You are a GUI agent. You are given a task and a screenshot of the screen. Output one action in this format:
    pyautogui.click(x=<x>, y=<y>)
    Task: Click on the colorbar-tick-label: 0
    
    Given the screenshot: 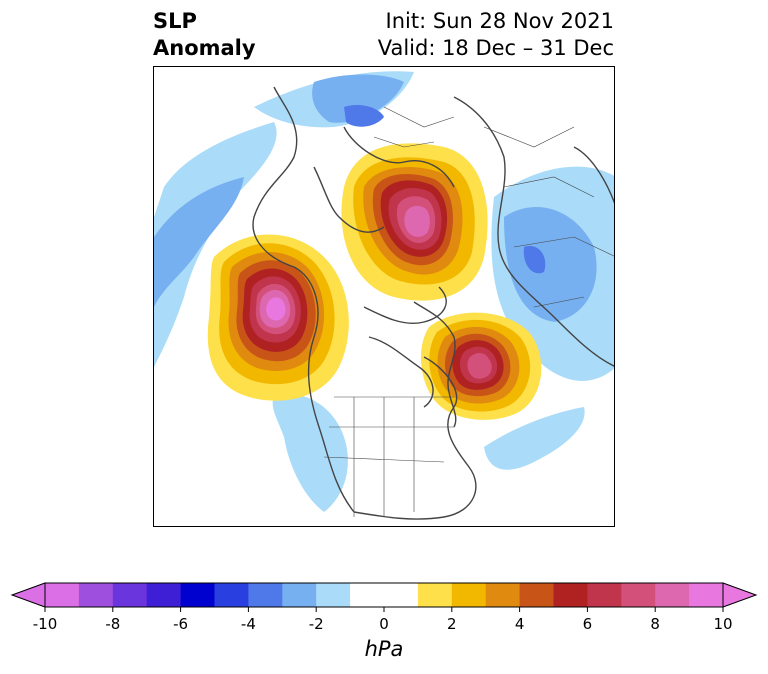 What is the action you would take?
    pyautogui.click(x=384, y=624)
    